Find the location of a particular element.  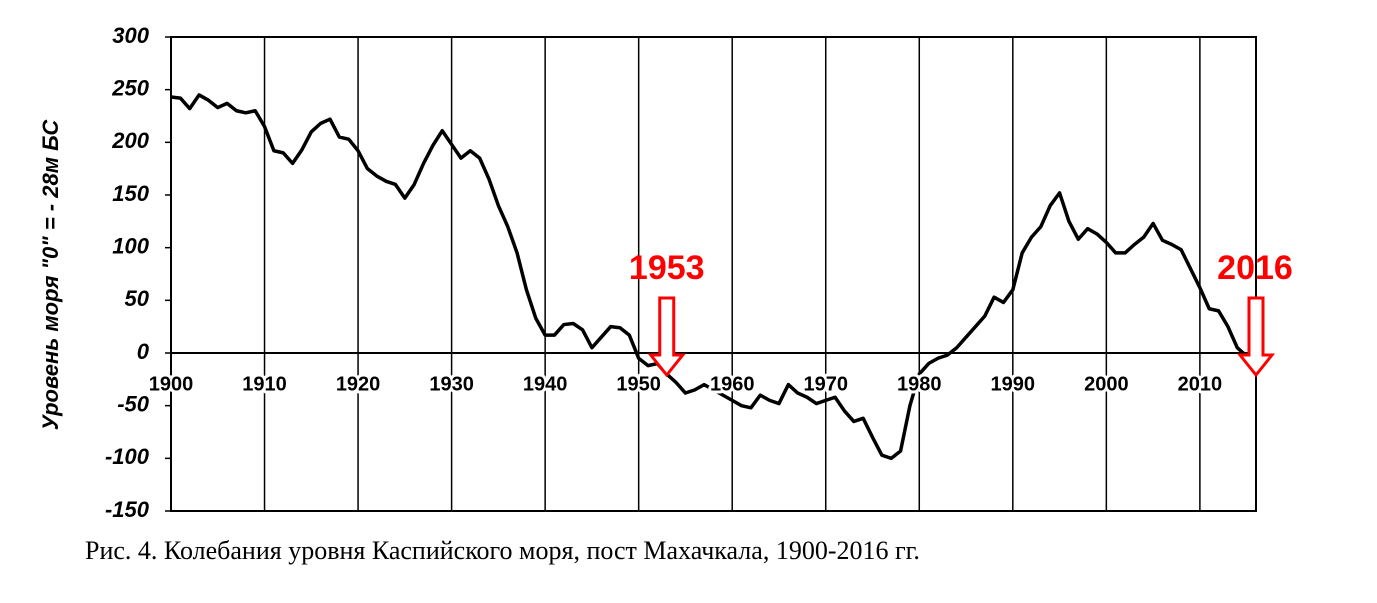

x-tick-label: 1960 is located at coordinates (732, 384).